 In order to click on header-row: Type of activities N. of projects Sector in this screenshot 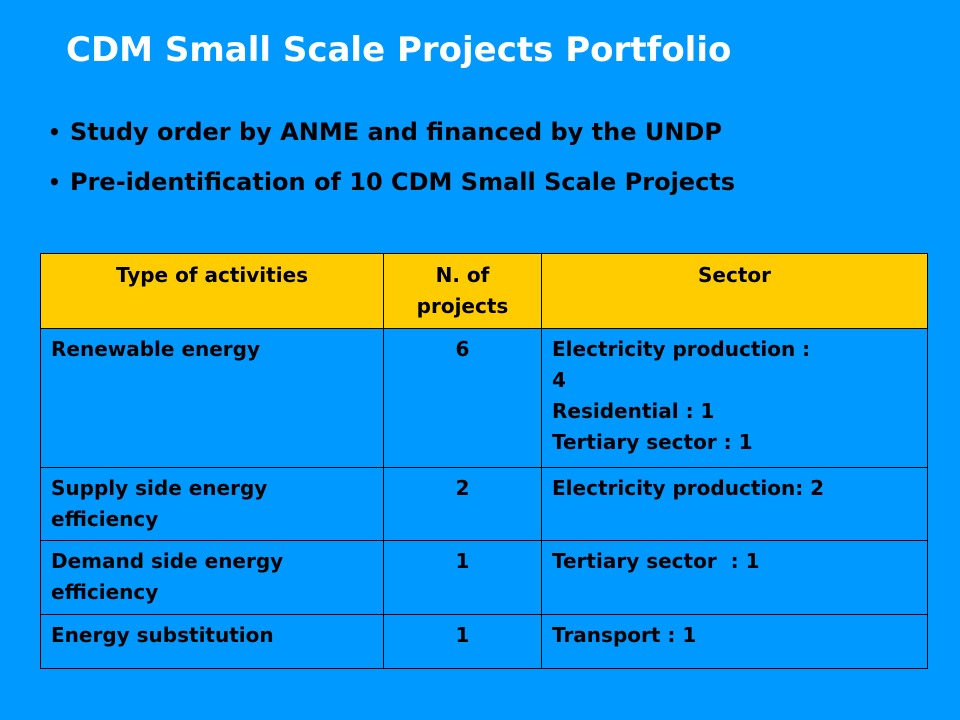, I will do `click(484, 291)`.